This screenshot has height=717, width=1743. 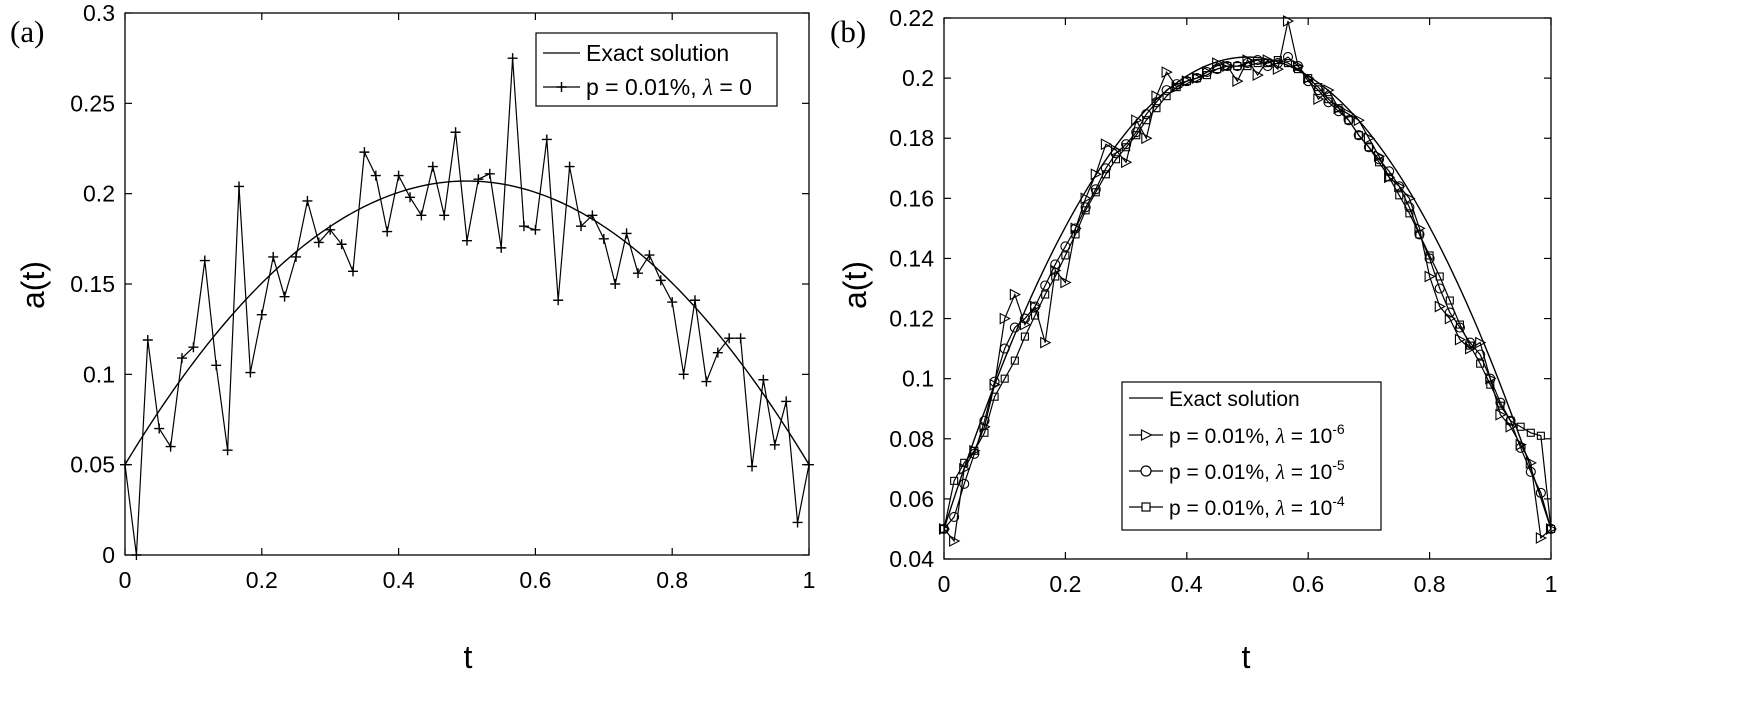 What do you see at coordinates (27, 31) in the screenshot?
I see `panel-a-label: (a)` at bounding box center [27, 31].